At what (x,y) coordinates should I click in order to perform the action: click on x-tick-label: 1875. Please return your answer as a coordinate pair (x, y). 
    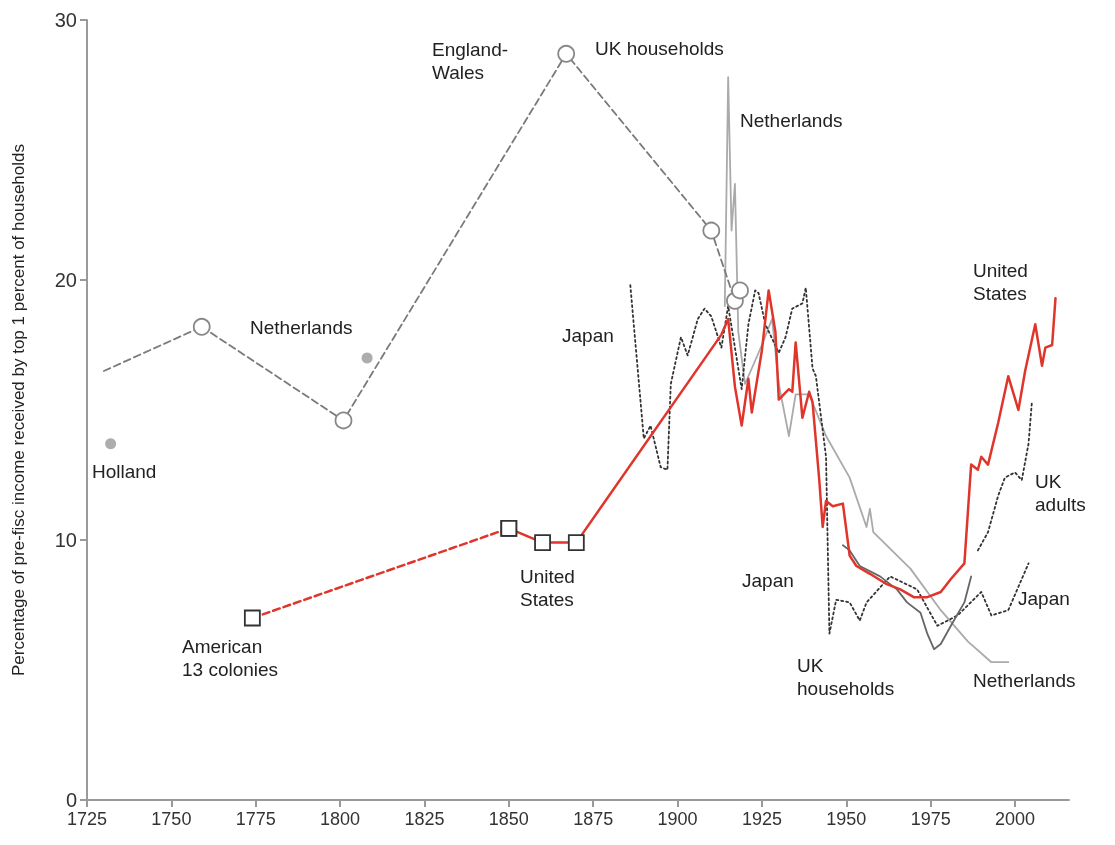
    Looking at the image, I should click on (593, 819).